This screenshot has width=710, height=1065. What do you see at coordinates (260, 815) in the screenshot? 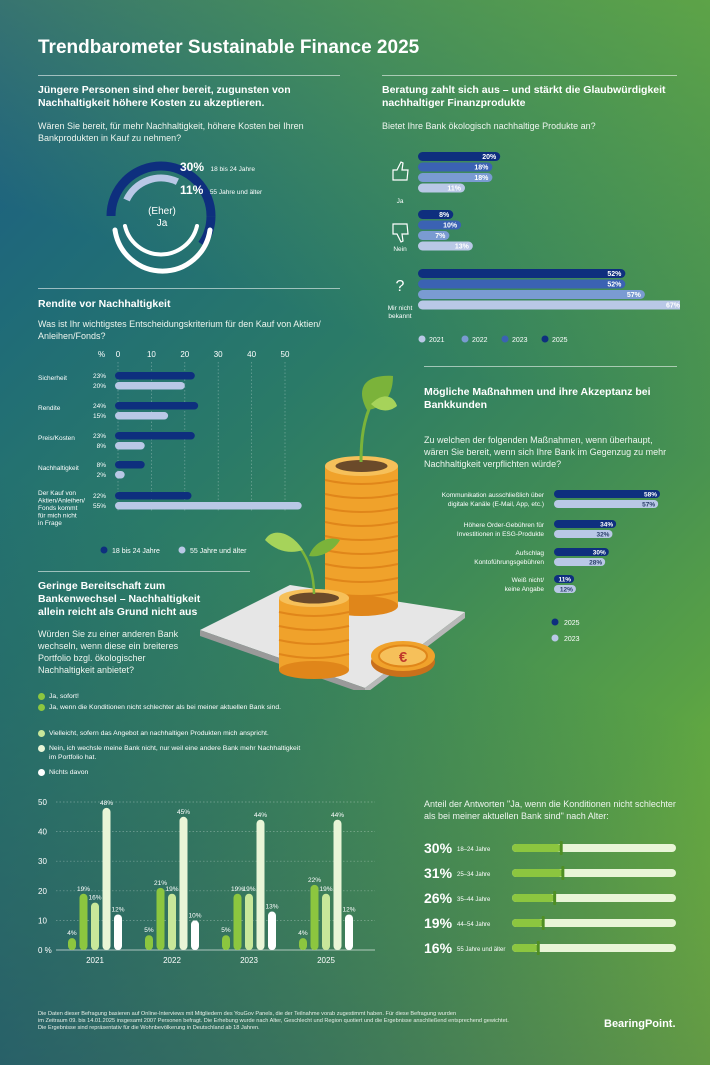
I see `data-label: 44%` at bounding box center [260, 815].